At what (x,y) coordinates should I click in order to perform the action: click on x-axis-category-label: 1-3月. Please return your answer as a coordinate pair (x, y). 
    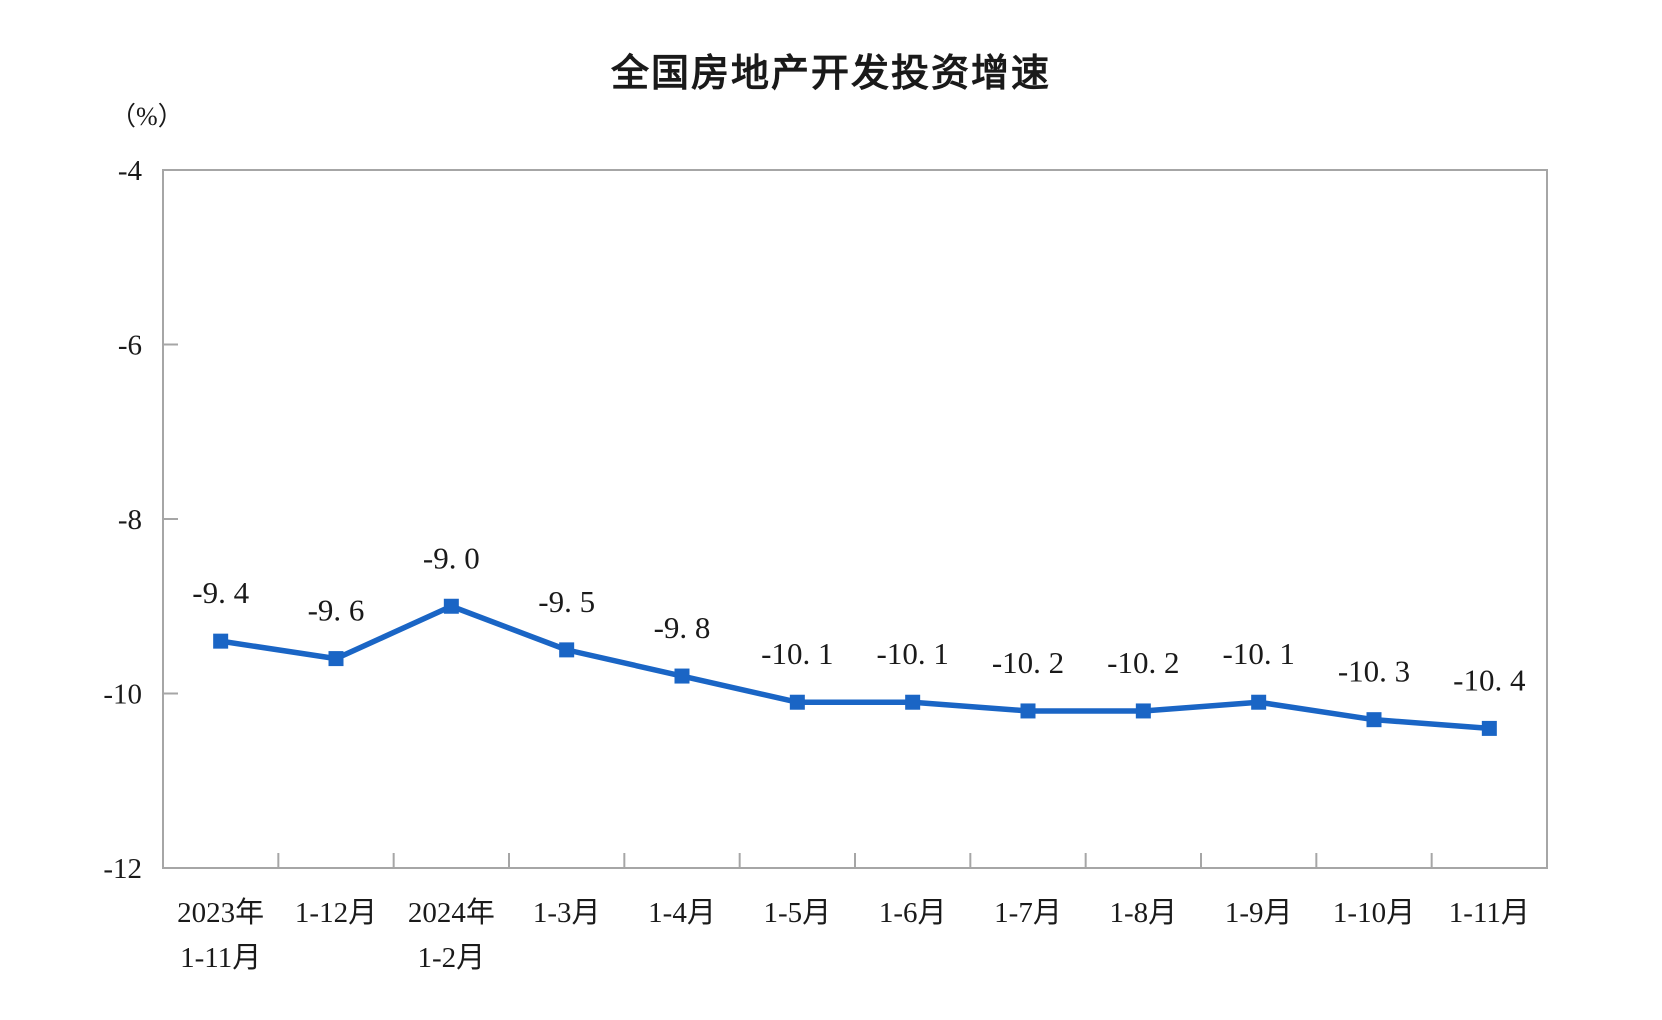
    Looking at the image, I should click on (567, 913).